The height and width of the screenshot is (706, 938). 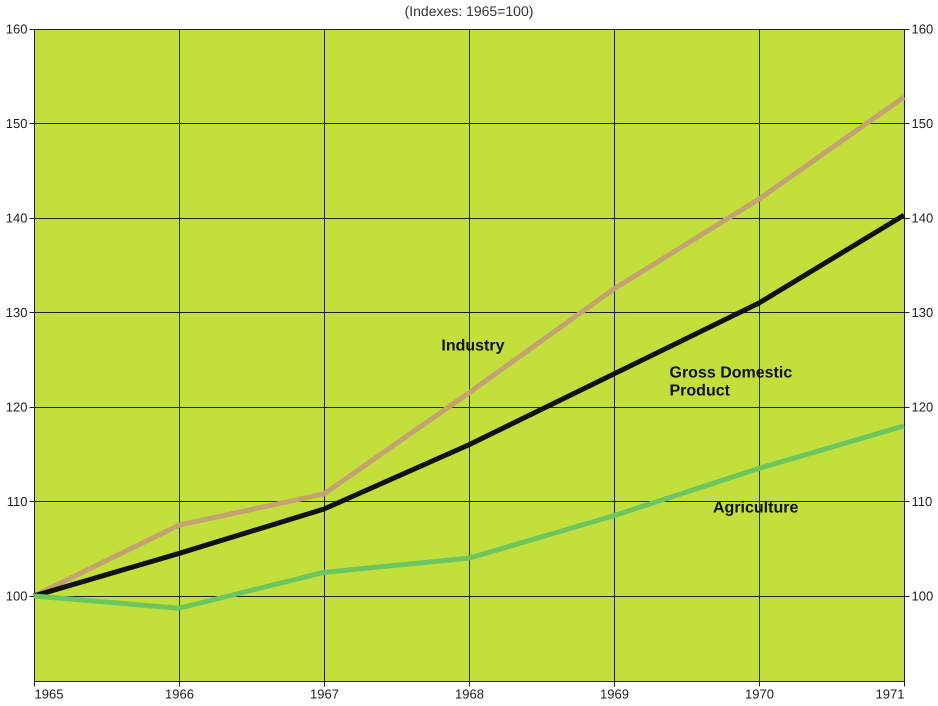 I want to click on y-tick-label: 150, so click(x=17, y=123).